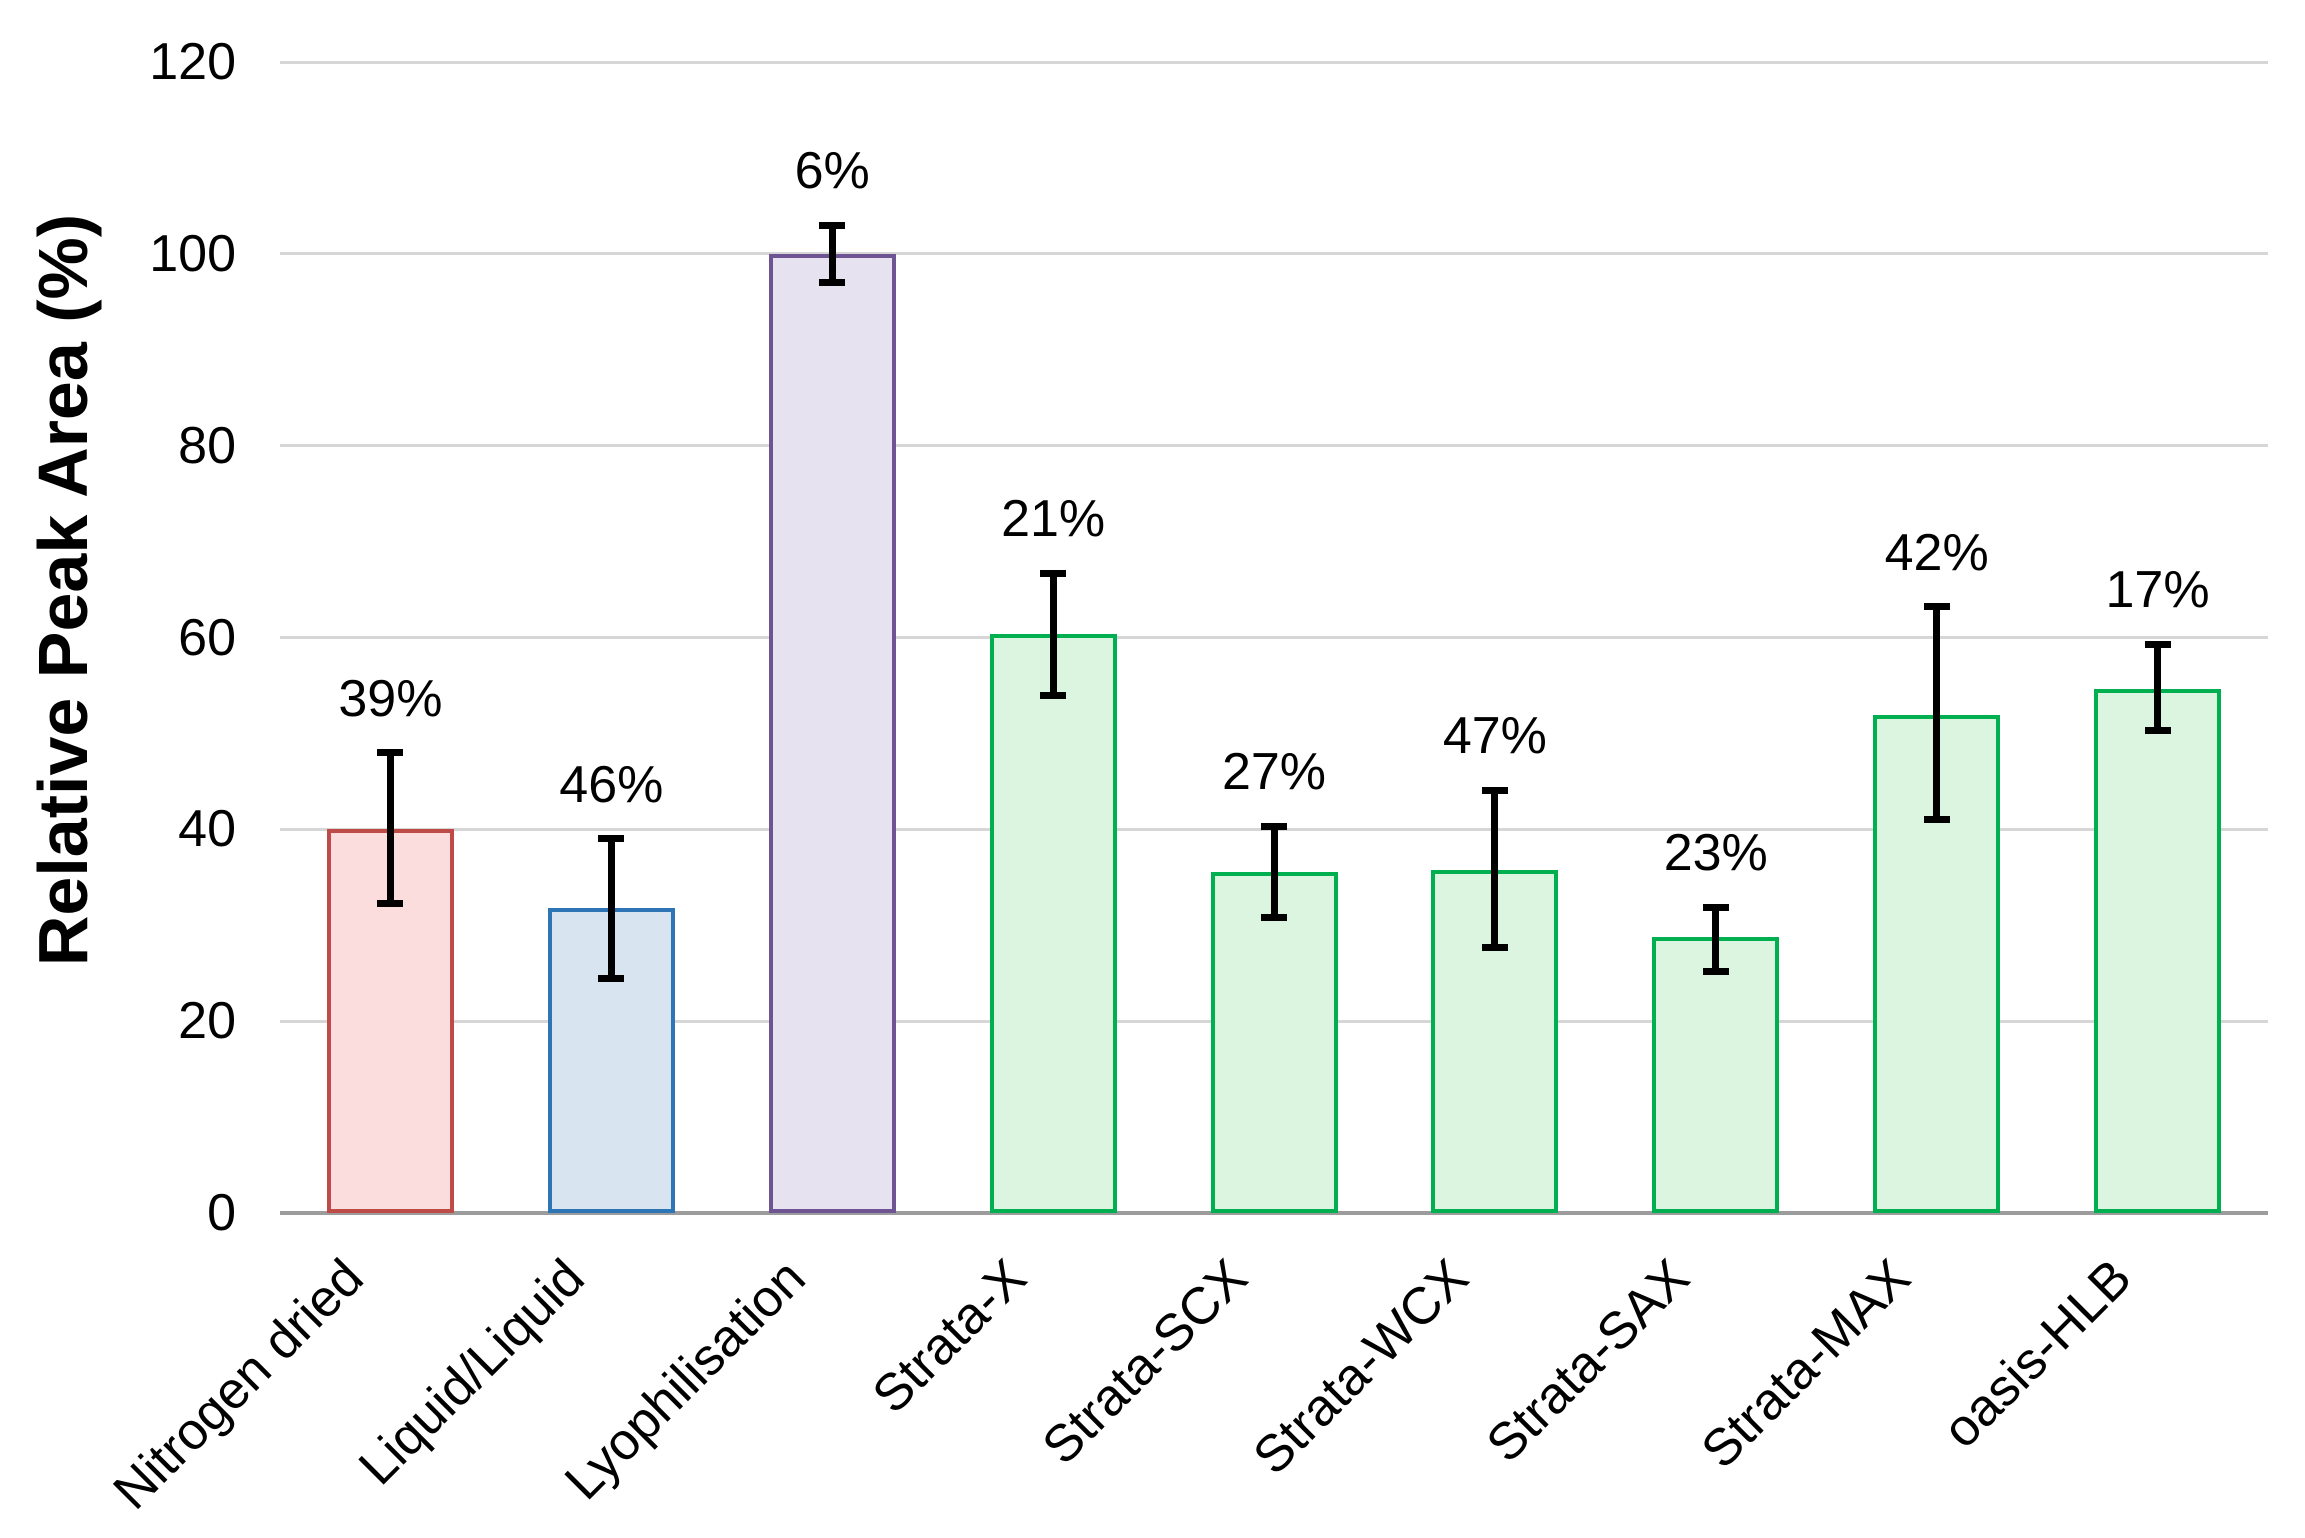 Image resolution: width=2305 pixels, height=1538 pixels. I want to click on y-tick-label: 40, so click(207, 829).